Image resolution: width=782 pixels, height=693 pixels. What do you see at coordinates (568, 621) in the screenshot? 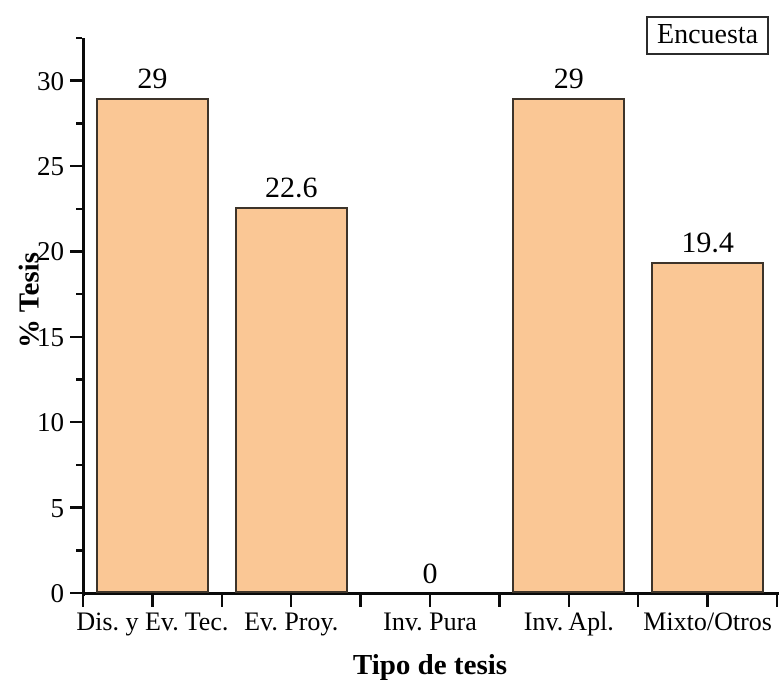
I see `x-category-label: Inv. Apl.` at bounding box center [568, 621].